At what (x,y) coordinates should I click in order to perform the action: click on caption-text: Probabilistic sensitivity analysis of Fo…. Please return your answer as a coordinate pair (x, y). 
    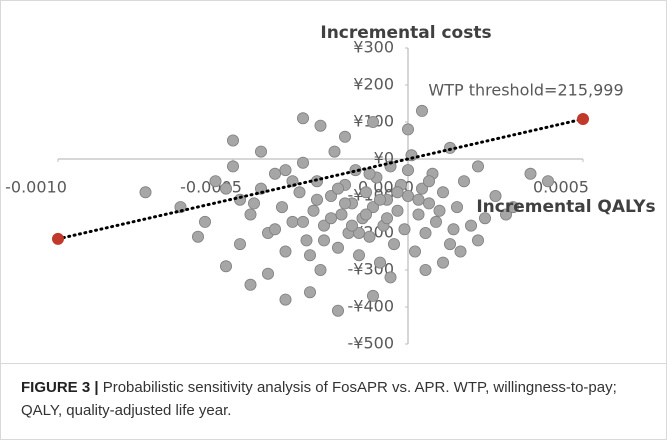
    Looking at the image, I should click on (319, 399).